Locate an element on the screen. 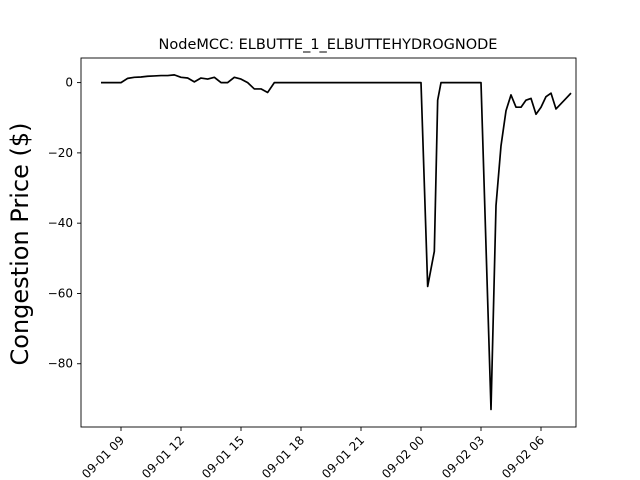 This screenshot has height=480, width=640. y-tick-label: −60 is located at coordinates (60, 293).